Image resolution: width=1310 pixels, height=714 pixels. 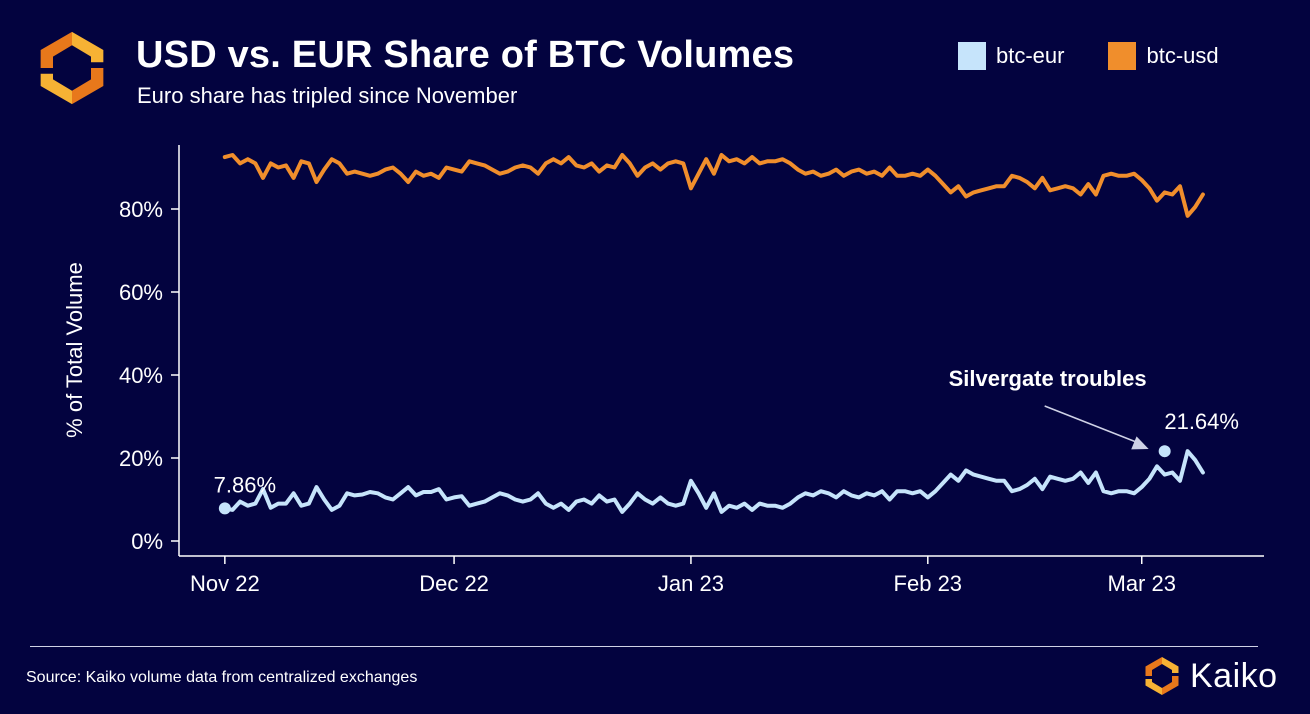 What do you see at coordinates (141, 209) in the screenshot?
I see `y-tick-label: 80%` at bounding box center [141, 209].